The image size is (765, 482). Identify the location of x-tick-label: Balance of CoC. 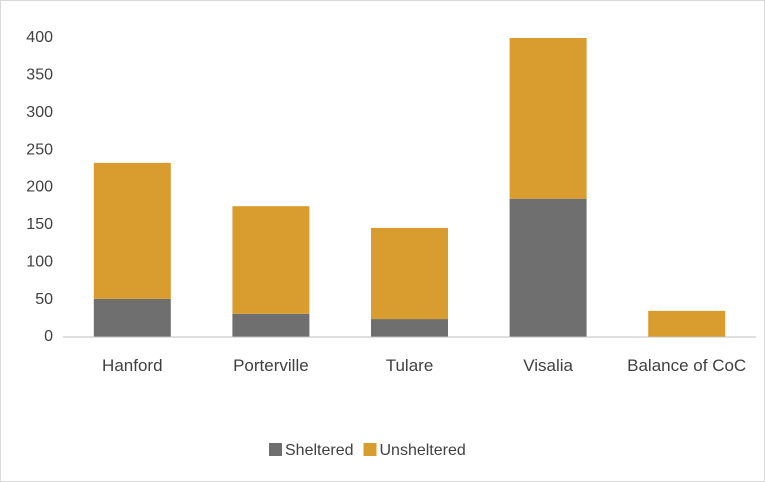
(687, 365).